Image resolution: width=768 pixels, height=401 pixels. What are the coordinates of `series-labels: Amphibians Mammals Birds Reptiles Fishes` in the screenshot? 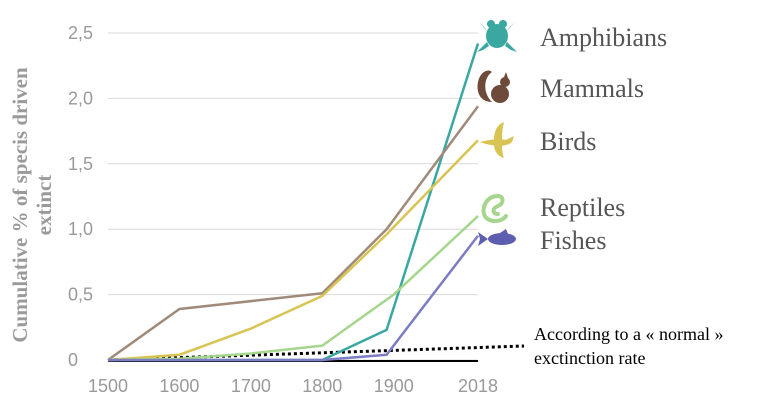 It's located at (603, 139).